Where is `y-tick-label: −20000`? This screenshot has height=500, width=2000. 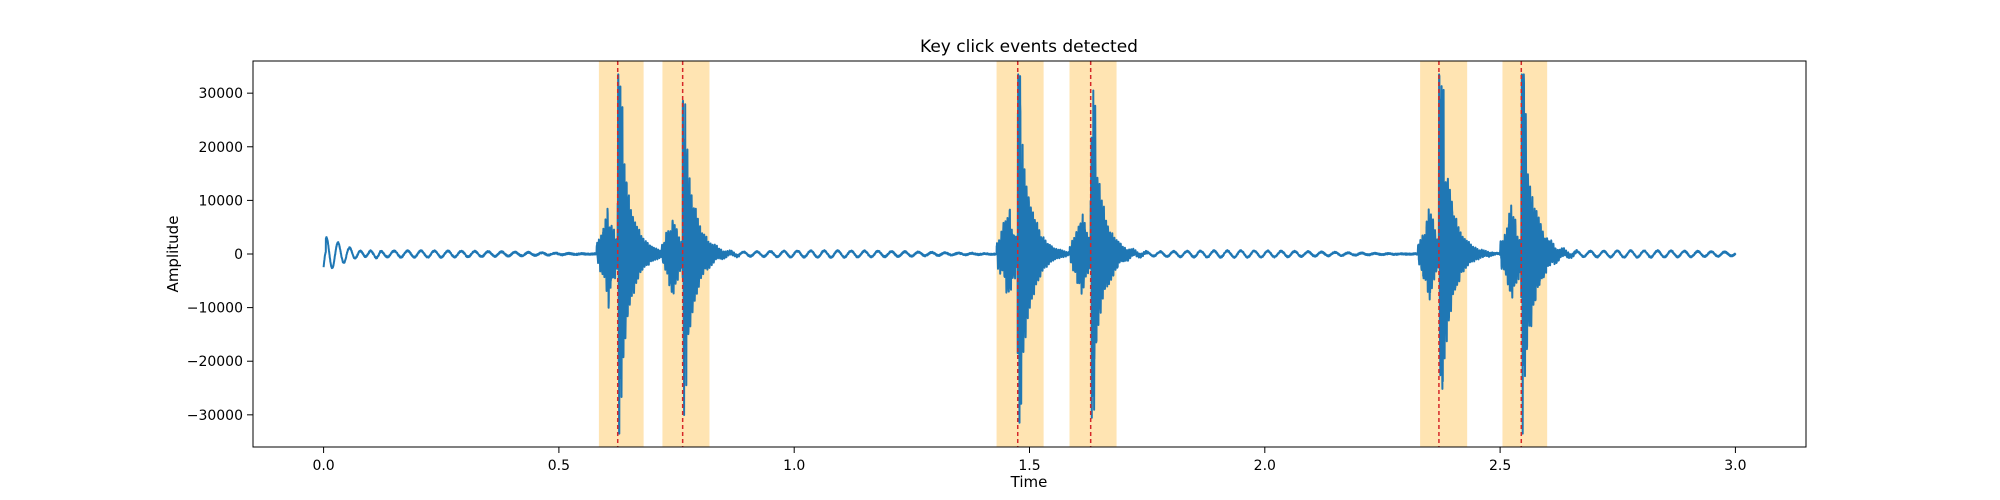
y-tick-label: −20000 is located at coordinates (215, 362).